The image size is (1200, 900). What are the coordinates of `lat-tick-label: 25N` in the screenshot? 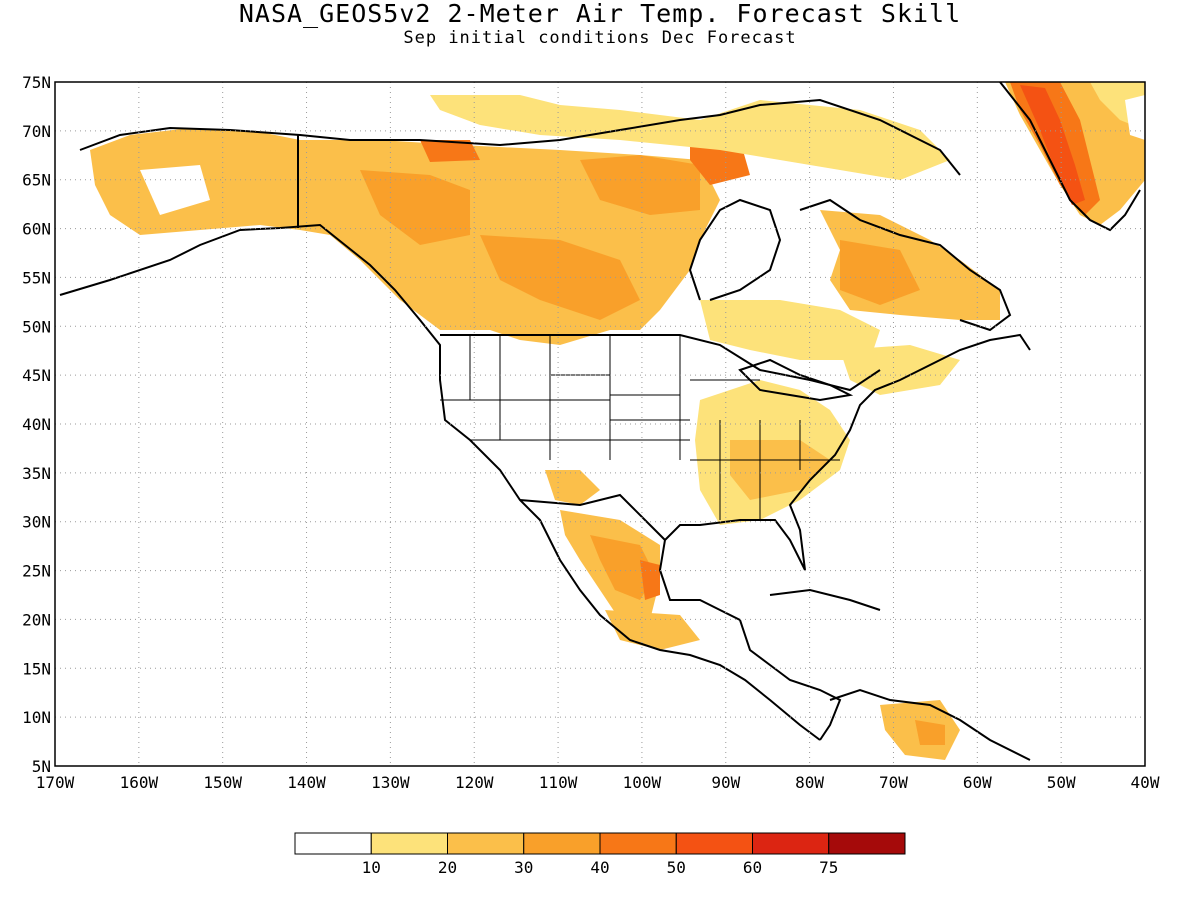 It's located at (36, 571).